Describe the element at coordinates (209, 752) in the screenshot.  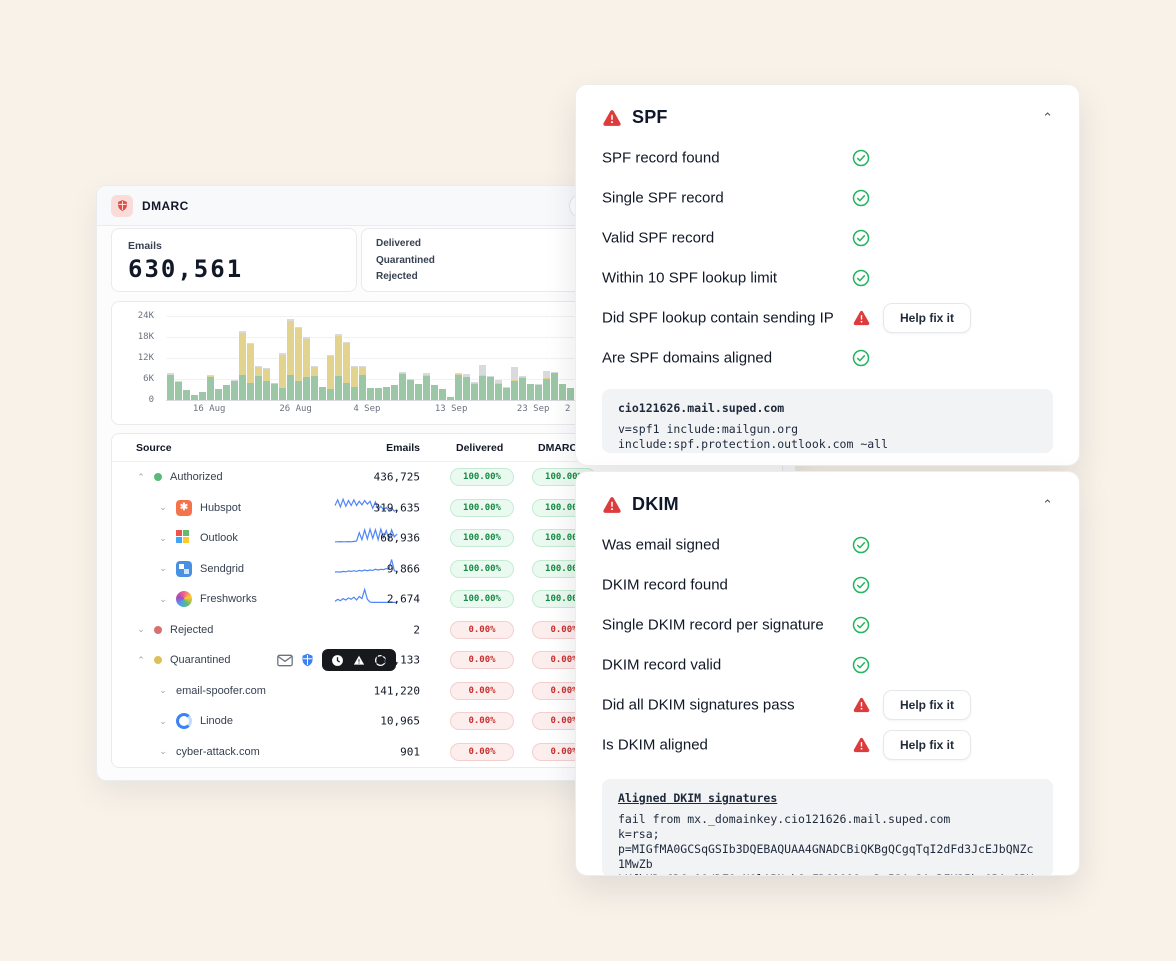
I see `source-cell: ⌄ cyber-attack.com` at that location.